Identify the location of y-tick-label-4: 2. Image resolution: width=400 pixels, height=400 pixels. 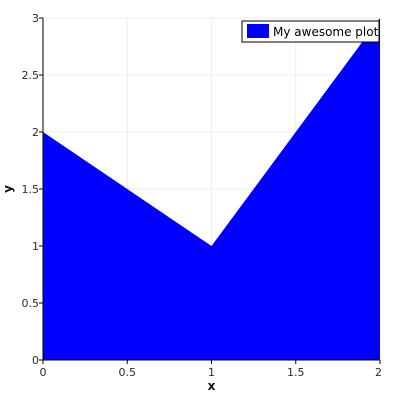
(35, 132).